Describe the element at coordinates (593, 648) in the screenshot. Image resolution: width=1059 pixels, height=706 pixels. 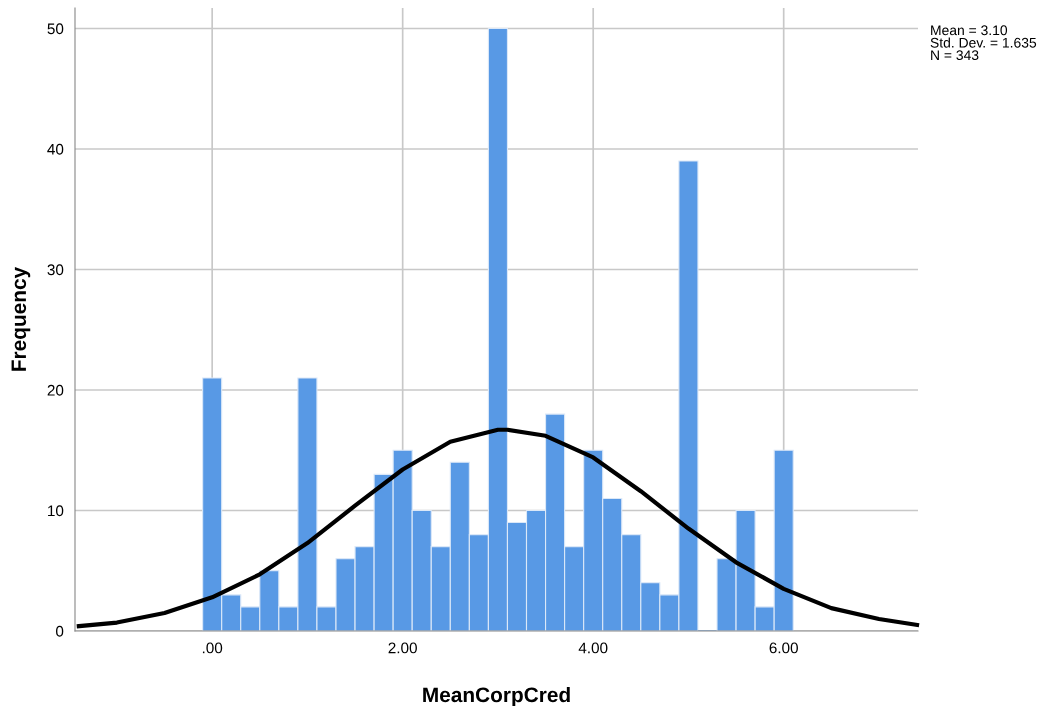
I see `x-tick-label: 4.00` at that location.